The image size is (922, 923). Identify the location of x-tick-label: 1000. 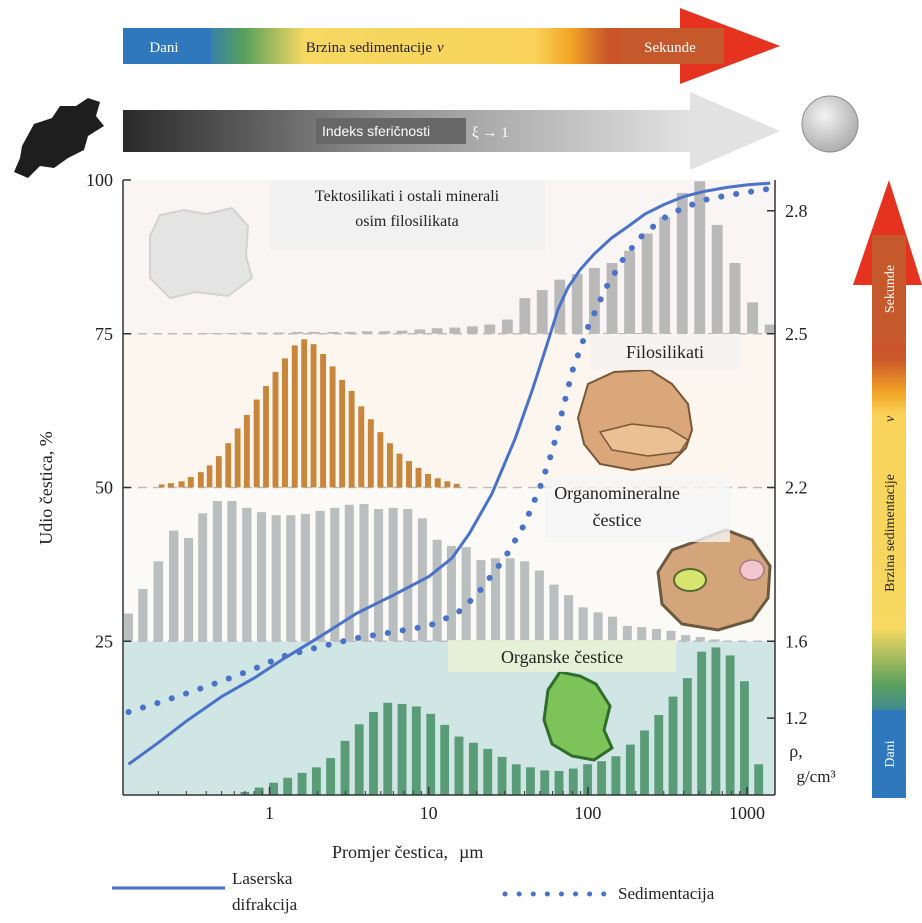
(747, 813).